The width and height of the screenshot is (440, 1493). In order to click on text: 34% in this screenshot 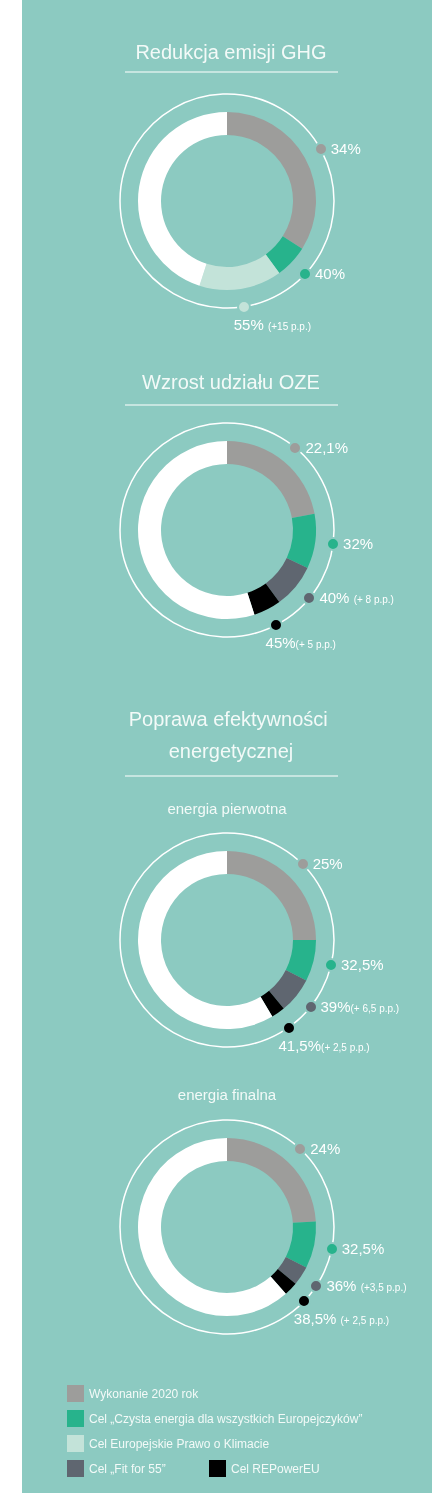, I will do `click(345, 149)`.